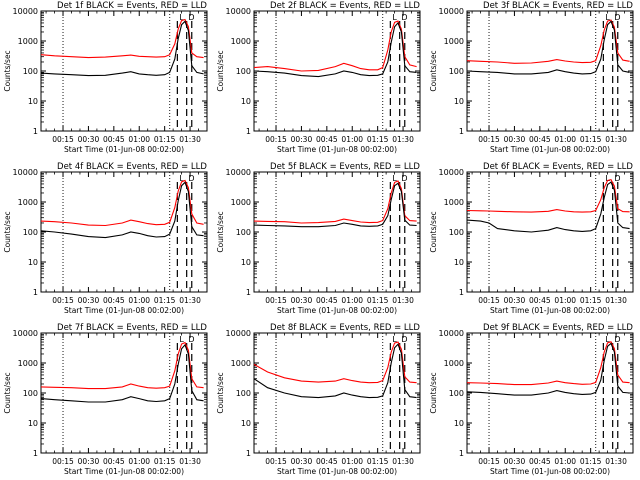  I want to click on panel-title: Det 7f BLACK = Events, RED = LLD, so click(132, 328).